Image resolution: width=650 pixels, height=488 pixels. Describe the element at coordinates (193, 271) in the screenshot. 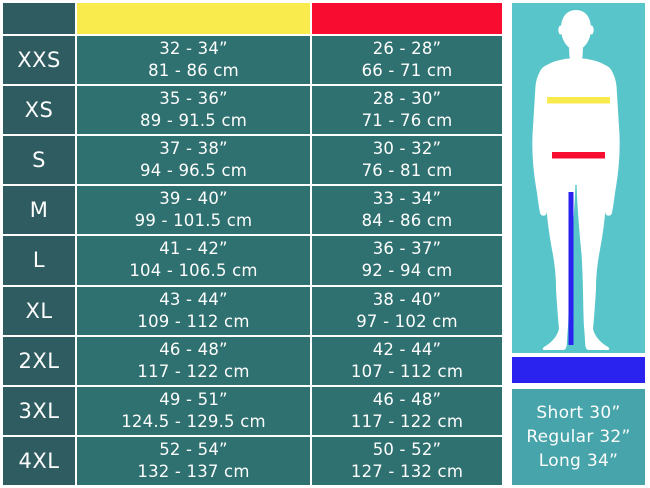

I see `chest-centimeters: 104 - 106.5 cm` at that location.